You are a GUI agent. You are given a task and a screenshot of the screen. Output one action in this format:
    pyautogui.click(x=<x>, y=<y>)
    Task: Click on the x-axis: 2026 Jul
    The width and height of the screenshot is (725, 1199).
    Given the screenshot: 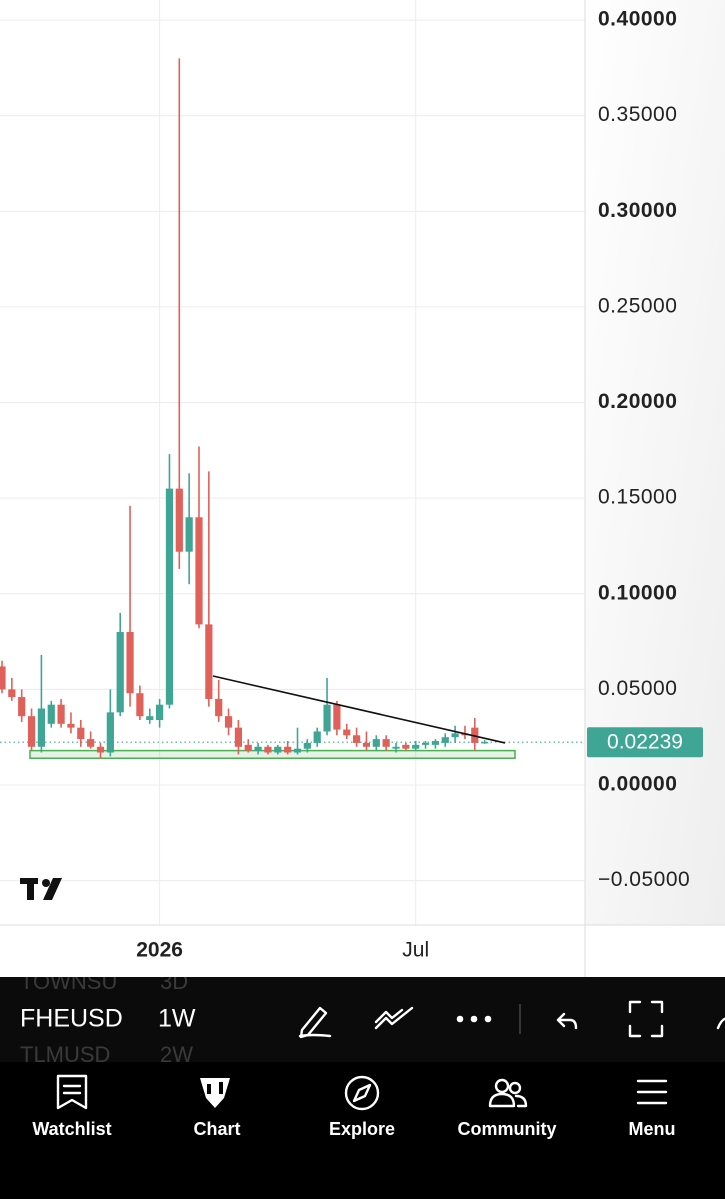 What is the action you would take?
    pyautogui.click(x=282, y=950)
    